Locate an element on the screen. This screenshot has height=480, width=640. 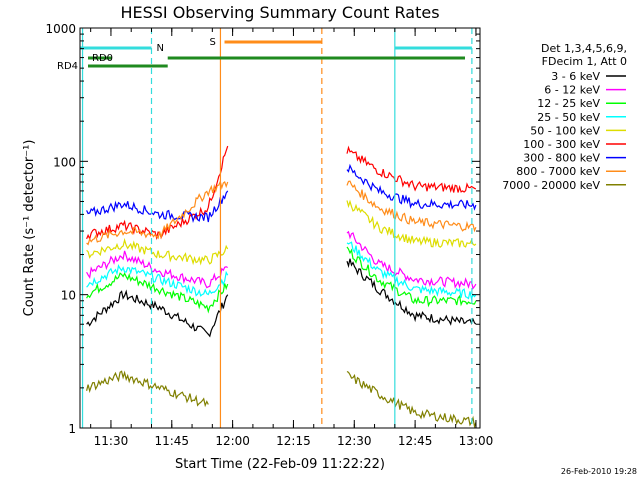
series-line-3-seg1 is located at coordinates (411, 271).